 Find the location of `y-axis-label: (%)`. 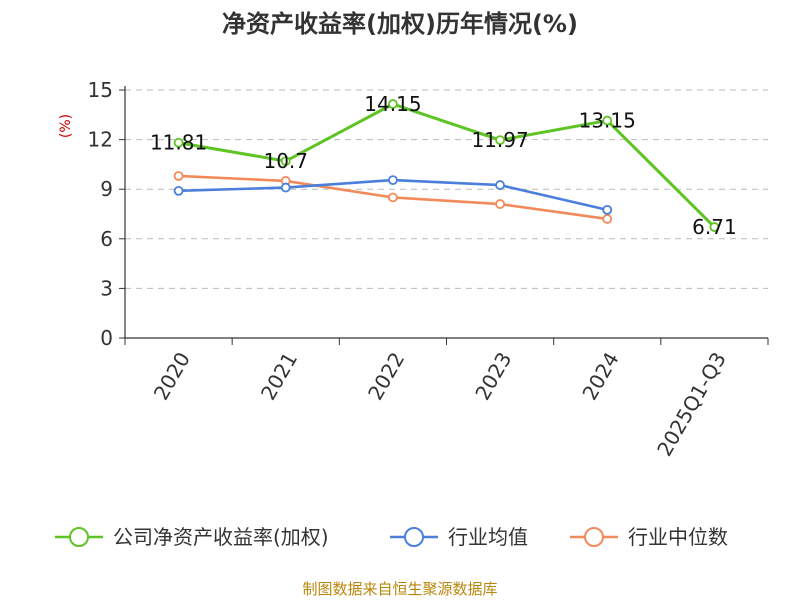

y-axis-label: (%) is located at coordinates (66, 126).